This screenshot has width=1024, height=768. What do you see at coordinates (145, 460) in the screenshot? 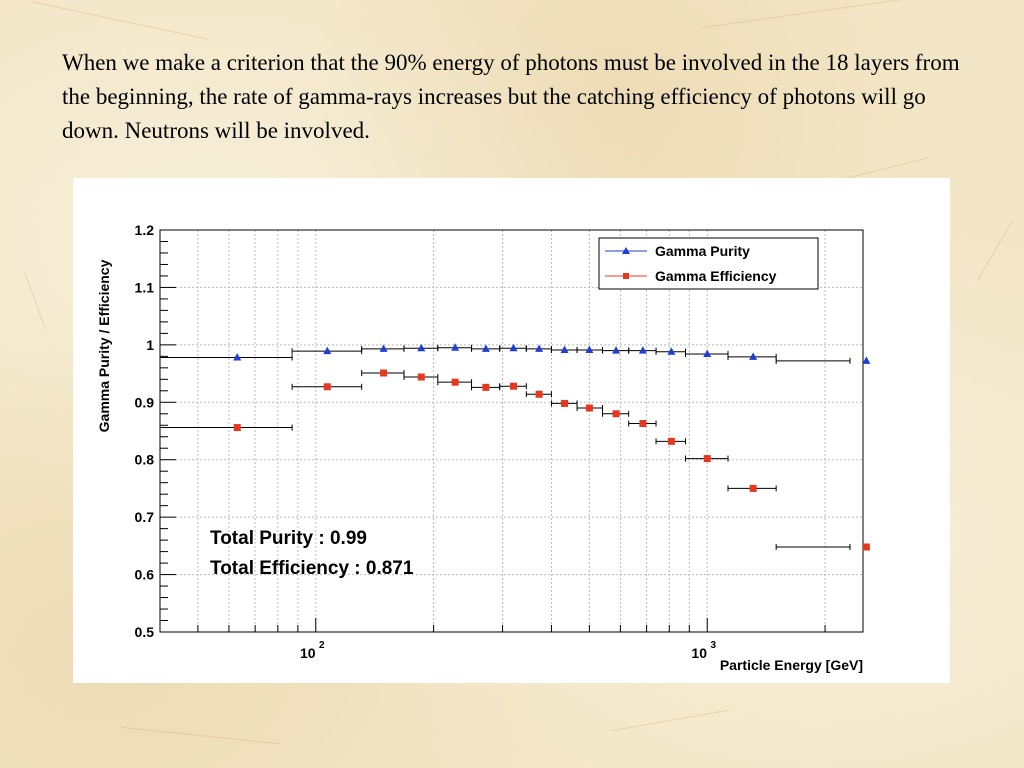
I see `y-tick-label: 0.8` at bounding box center [145, 460].